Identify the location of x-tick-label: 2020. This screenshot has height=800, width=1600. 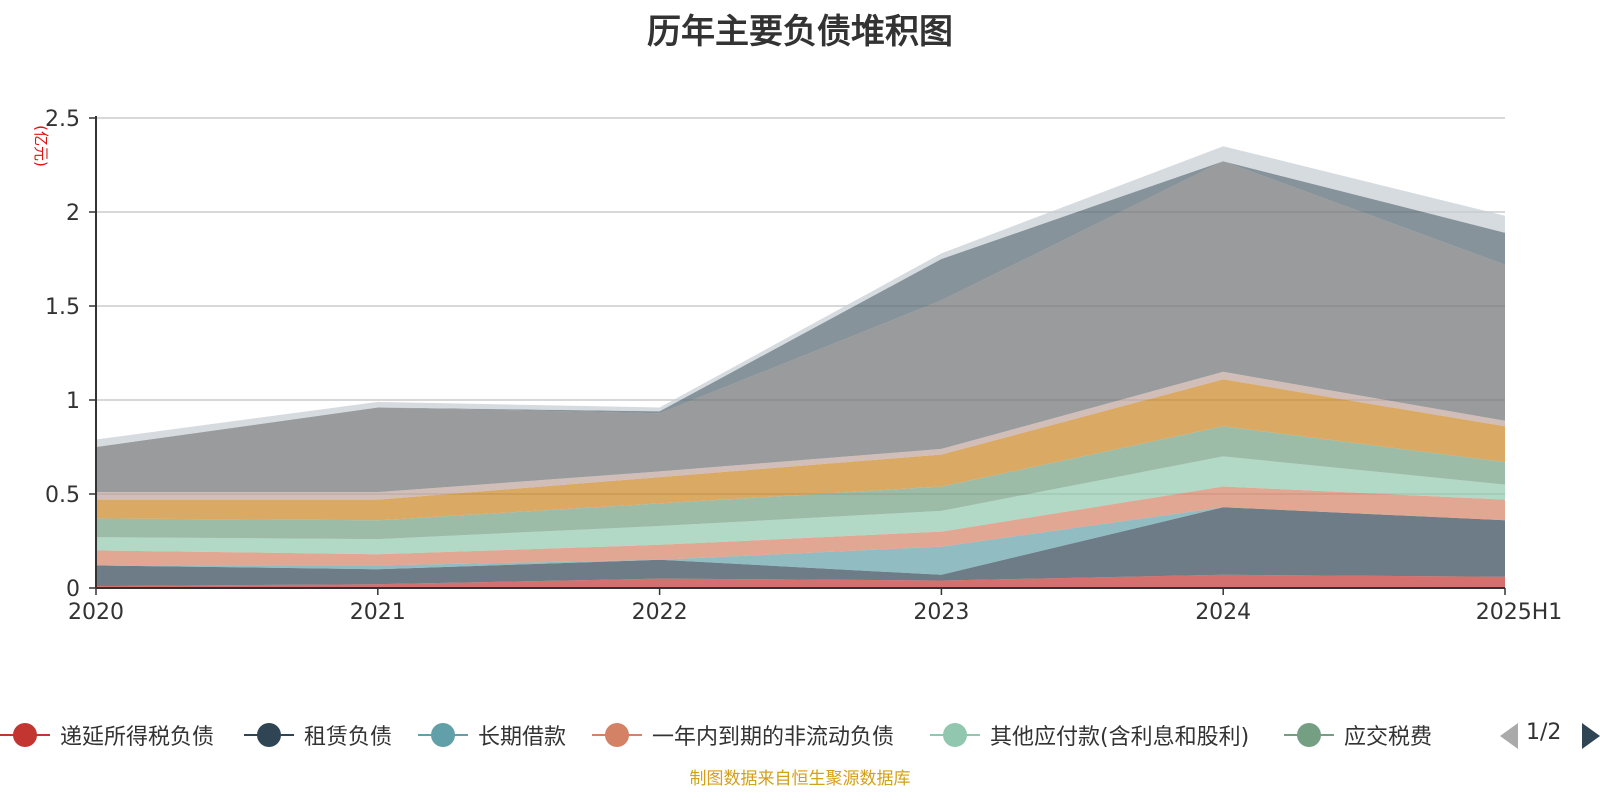
(96, 612).